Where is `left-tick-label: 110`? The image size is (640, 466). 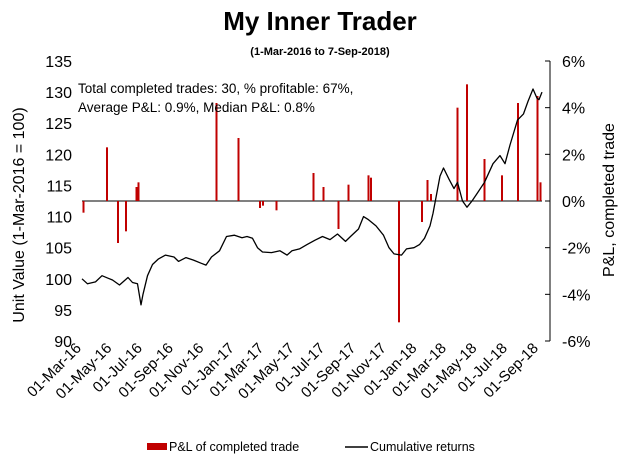
left-tick-label: 110 is located at coordinates (59, 218).